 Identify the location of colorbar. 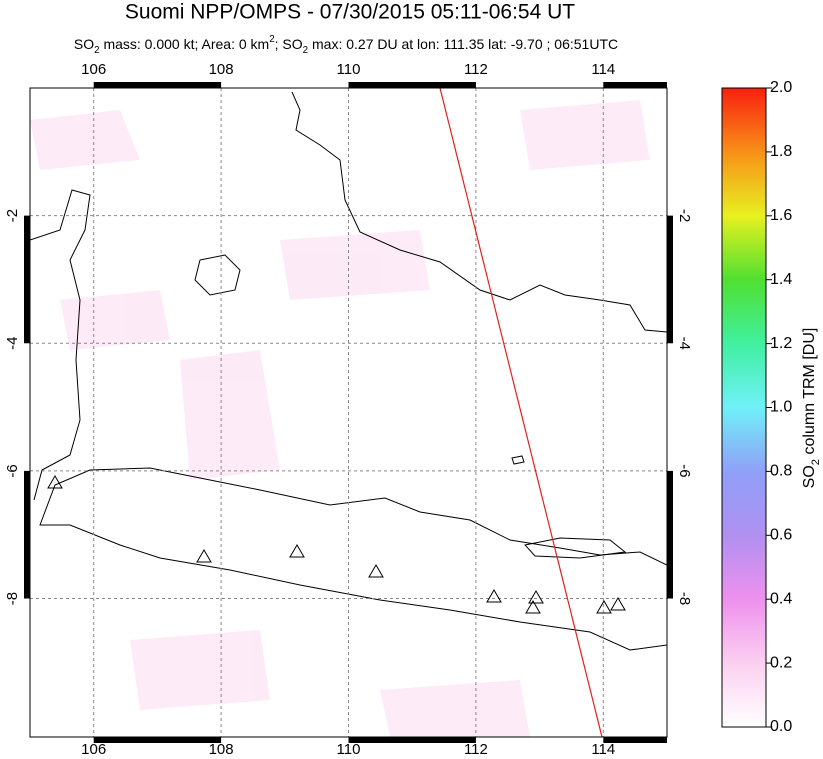
(744, 407).